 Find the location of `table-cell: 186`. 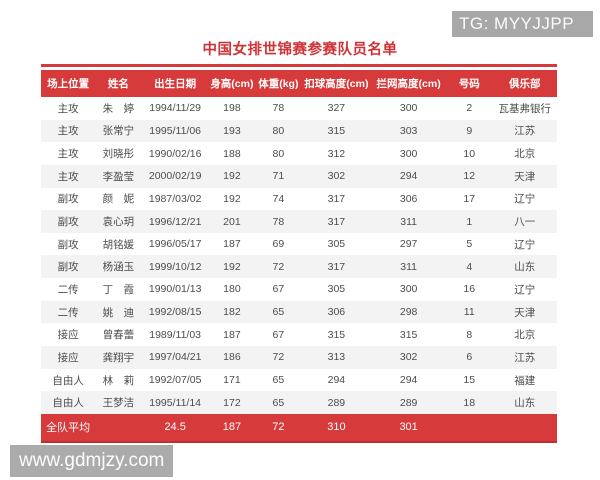

table-cell: 186 is located at coordinates (232, 357).